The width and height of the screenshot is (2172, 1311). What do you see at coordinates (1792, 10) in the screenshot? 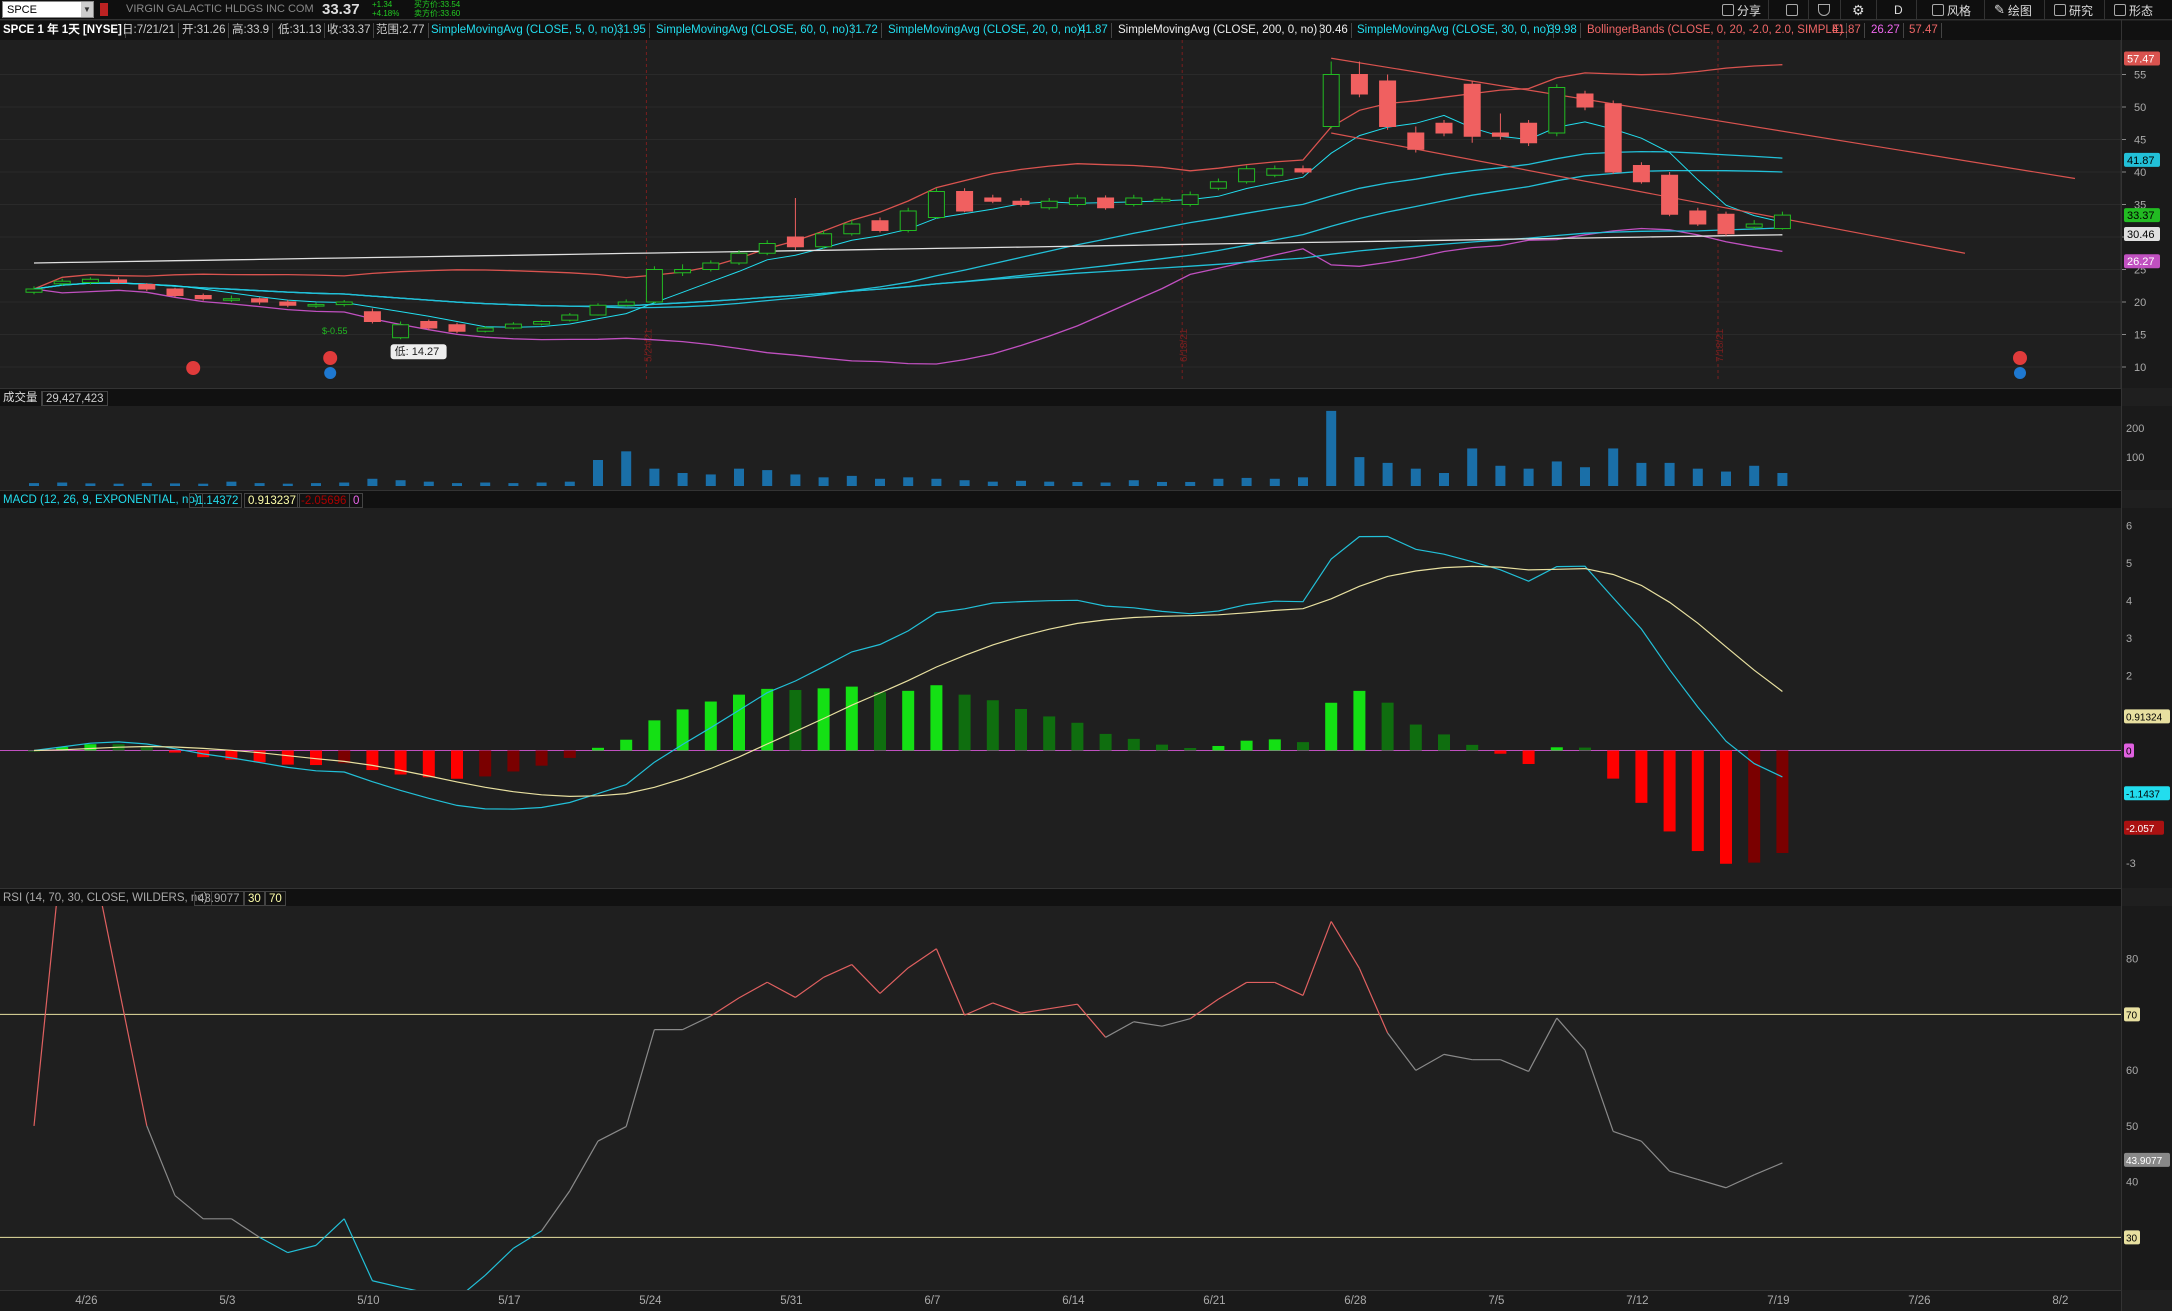
I see `layout-button` at bounding box center [1792, 10].